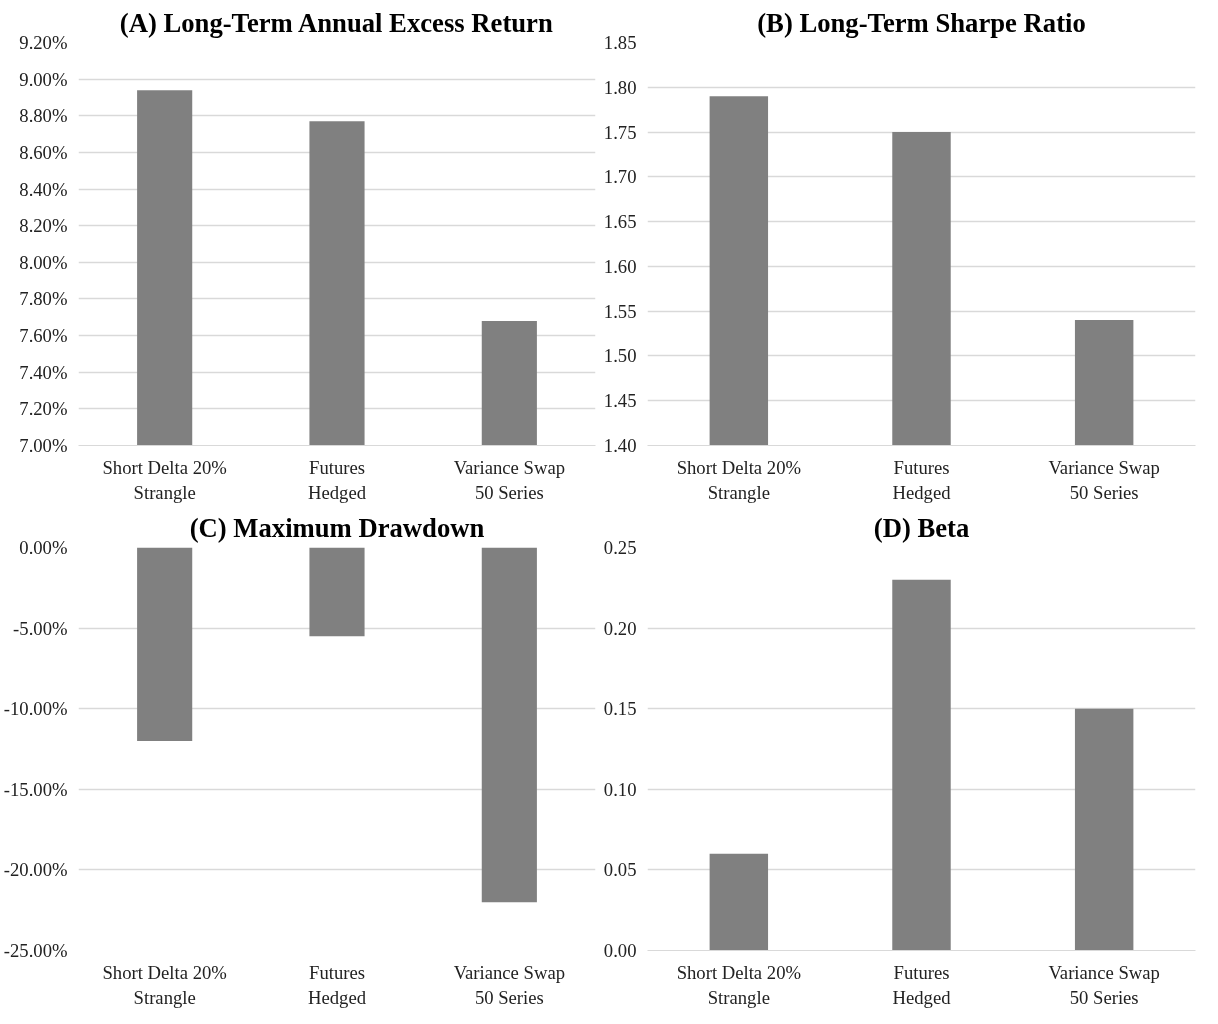  Describe the element at coordinates (620, 177) in the screenshot. I see `y-tick-label: 1.70` at that location.